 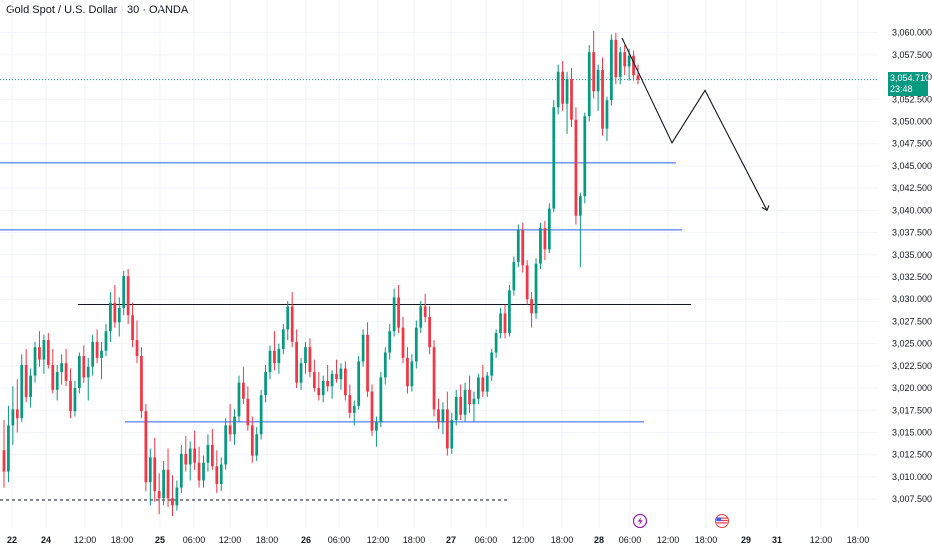 I want to click on event-icons, so click(x=681, y=521).